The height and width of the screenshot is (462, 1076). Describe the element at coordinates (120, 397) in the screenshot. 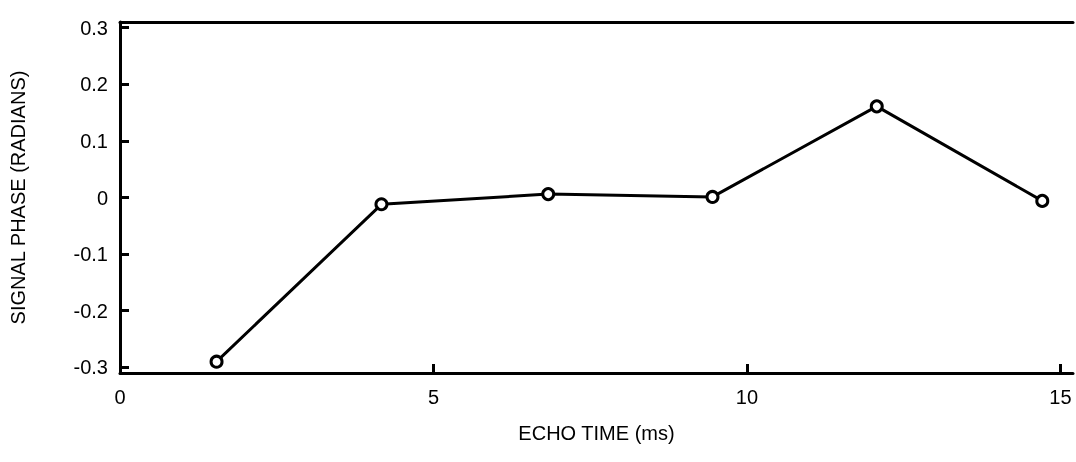

I see `x-tick-label: 0` at that location.